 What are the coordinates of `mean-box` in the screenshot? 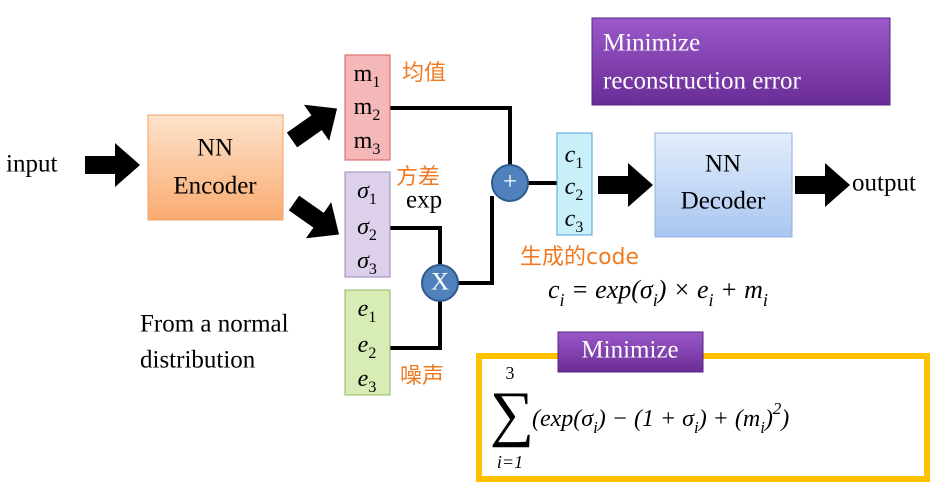 It's located at (367, 107).